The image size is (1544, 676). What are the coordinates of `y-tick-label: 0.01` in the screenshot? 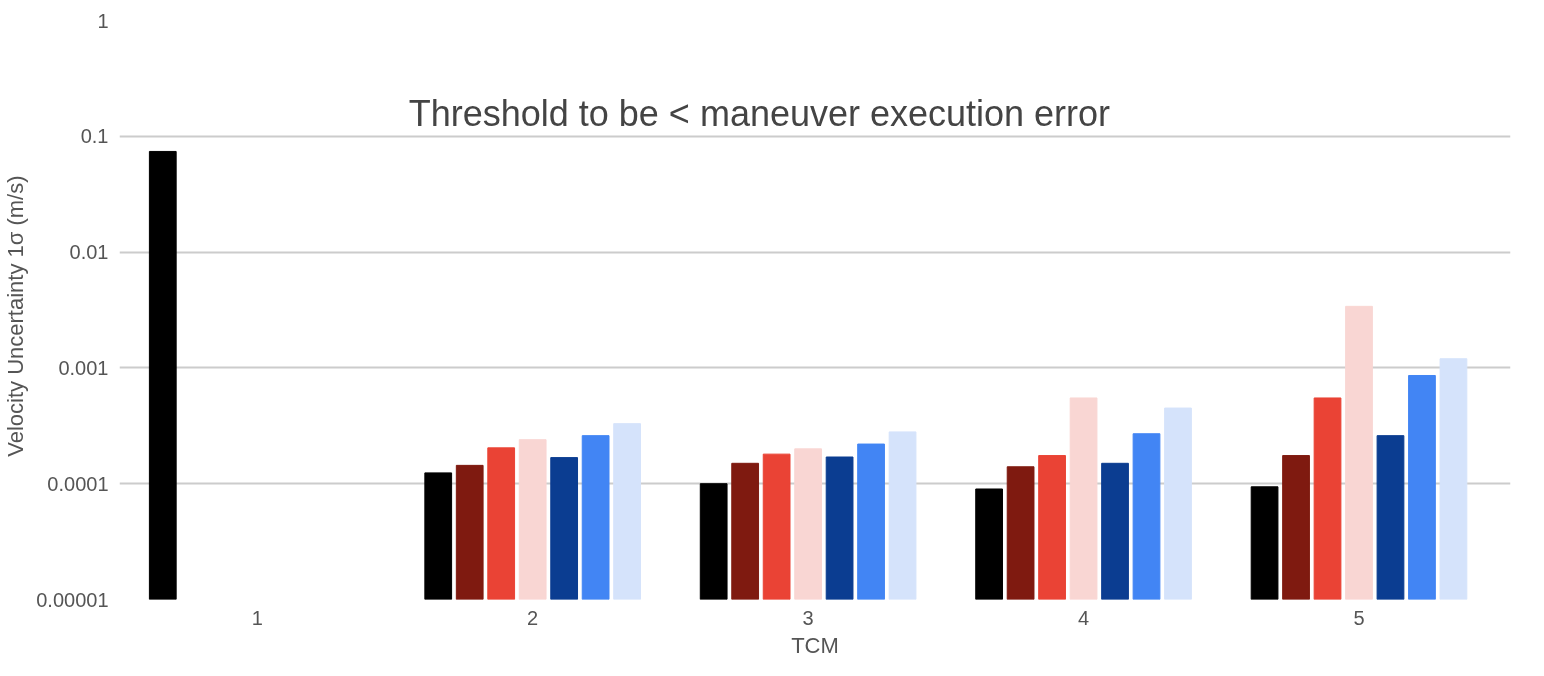 It's located at (89, 252).